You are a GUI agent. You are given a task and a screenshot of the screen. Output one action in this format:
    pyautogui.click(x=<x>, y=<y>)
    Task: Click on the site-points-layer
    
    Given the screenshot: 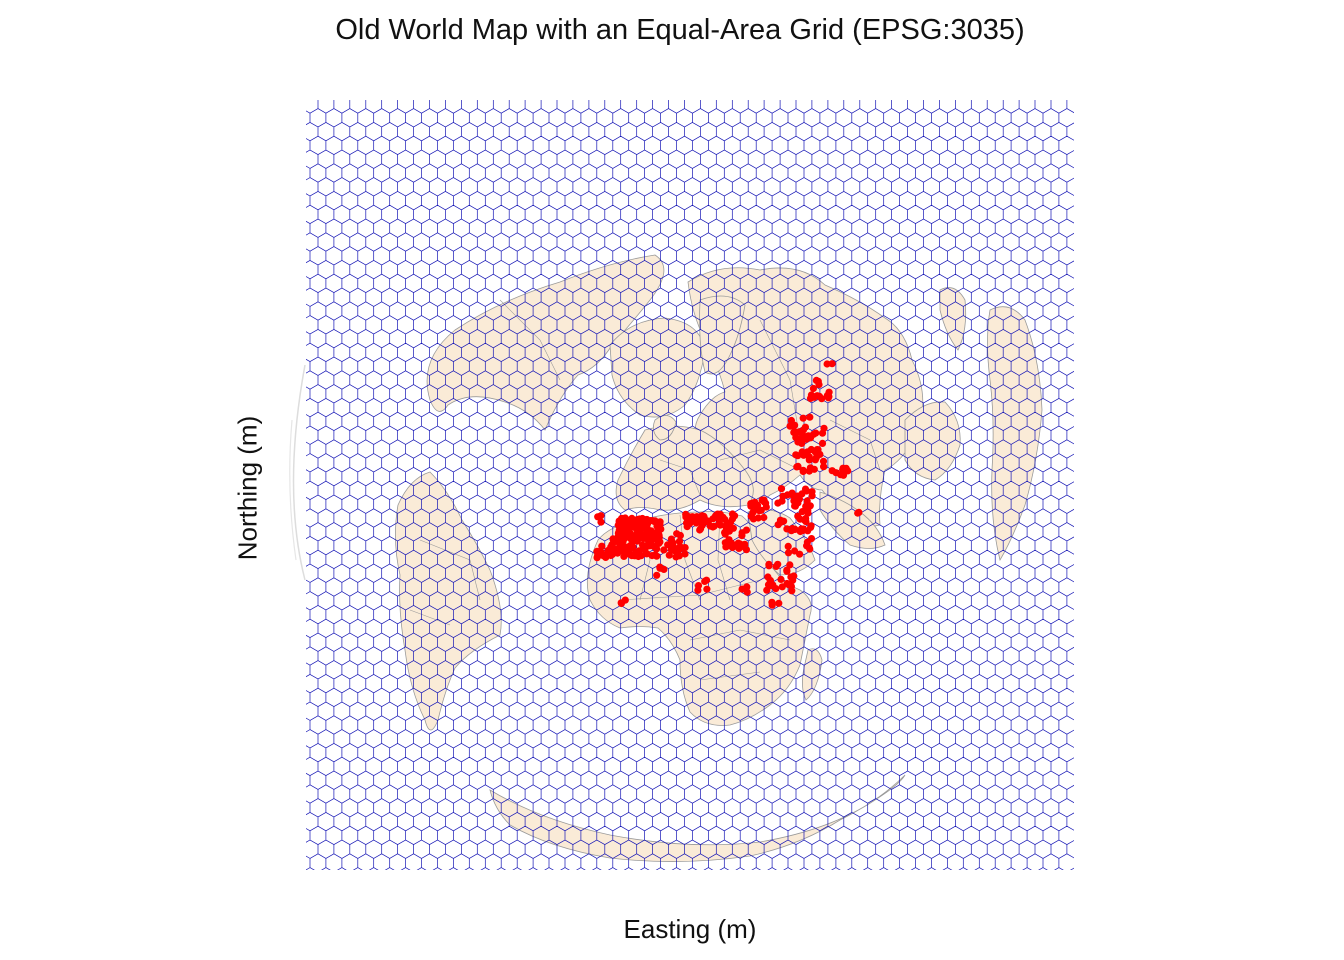 What is the action you would take?
    pyautogui.click(x=728, y=484)
    